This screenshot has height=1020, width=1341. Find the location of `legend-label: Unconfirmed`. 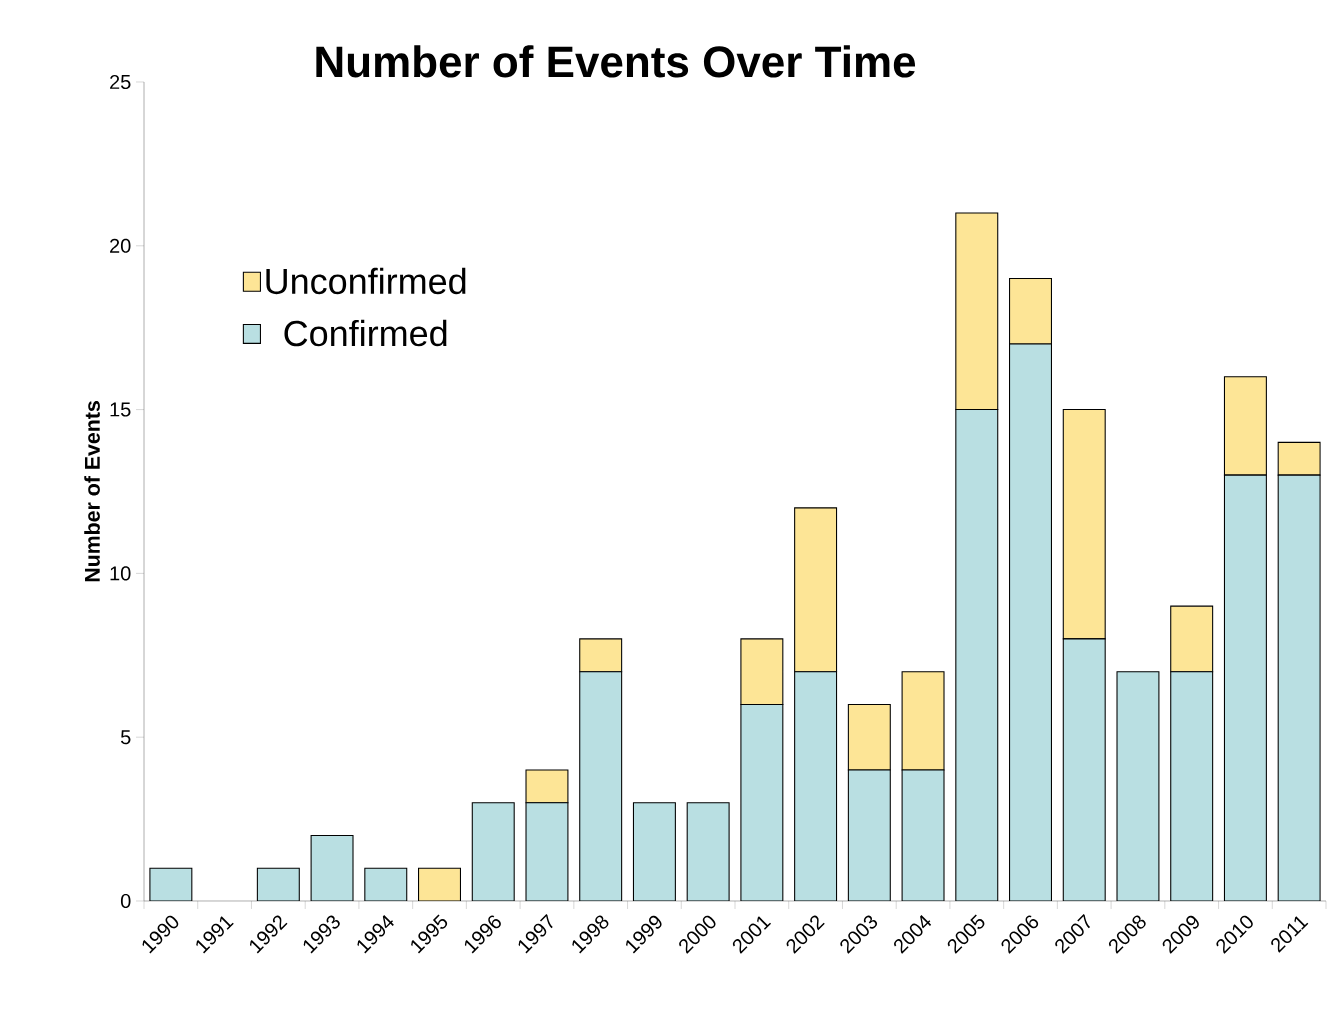

legend-label: Unconfirmed is located at coordinates (366, 281).